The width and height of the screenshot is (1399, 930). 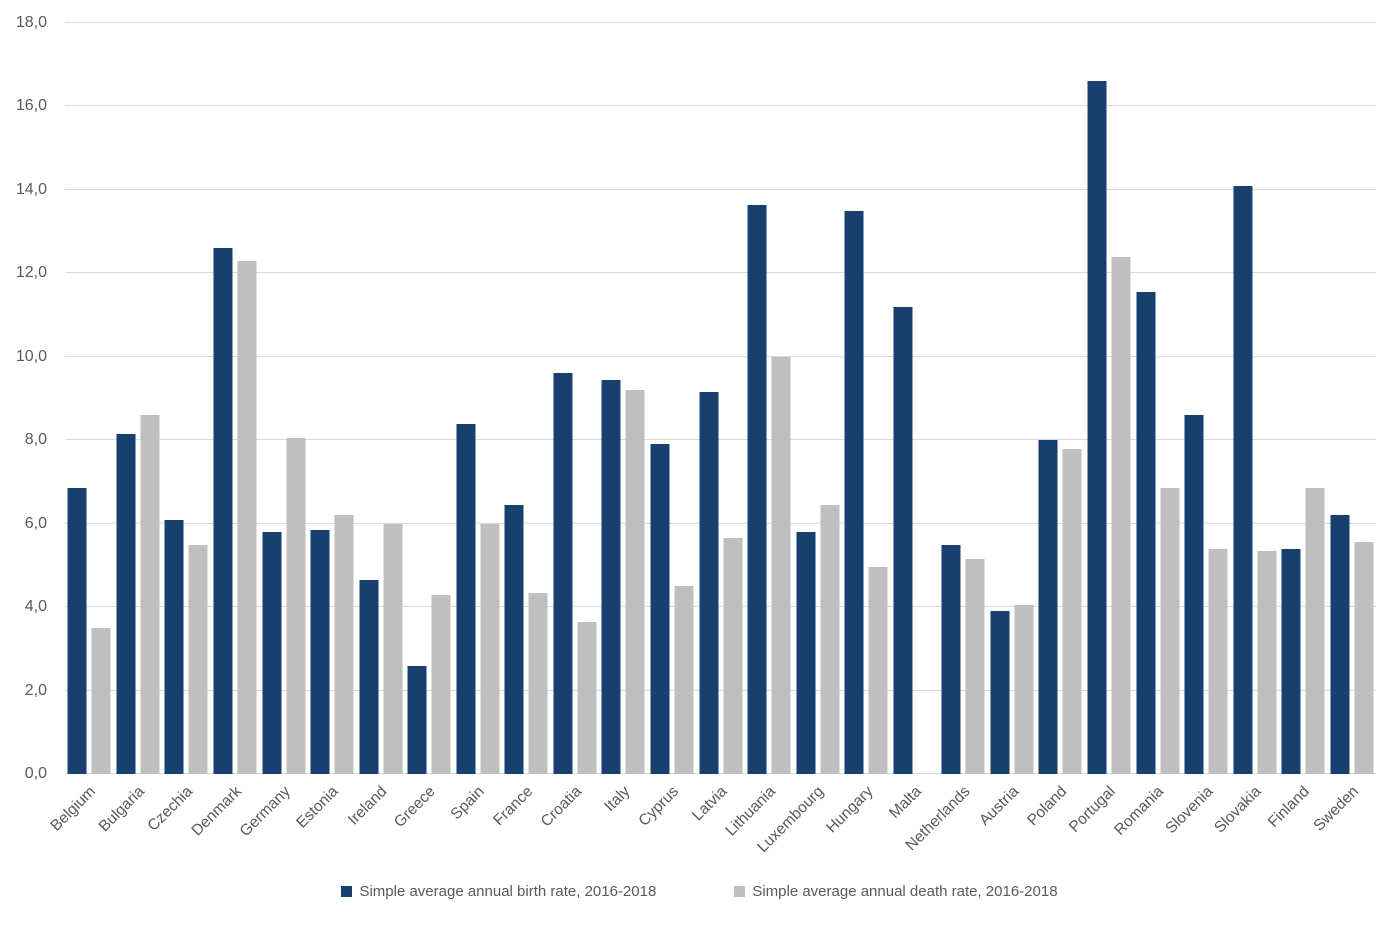 What do you see at coordinates (35, 607) in the screenshot?
I see `y-tick-label-4-0: 4,0` at bounding box center [35, 607].